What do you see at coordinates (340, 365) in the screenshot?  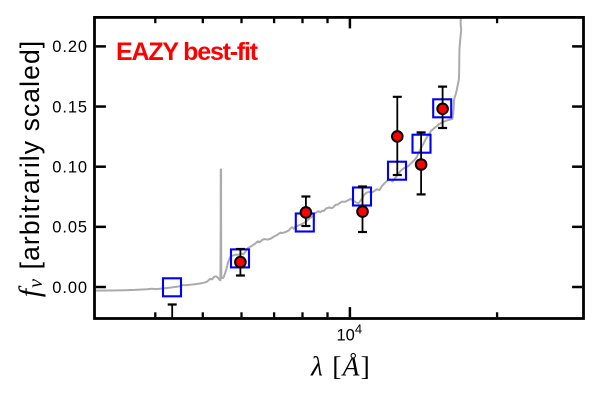 I see `svg-text: λ [Å]` at bounding box center [340, 365].